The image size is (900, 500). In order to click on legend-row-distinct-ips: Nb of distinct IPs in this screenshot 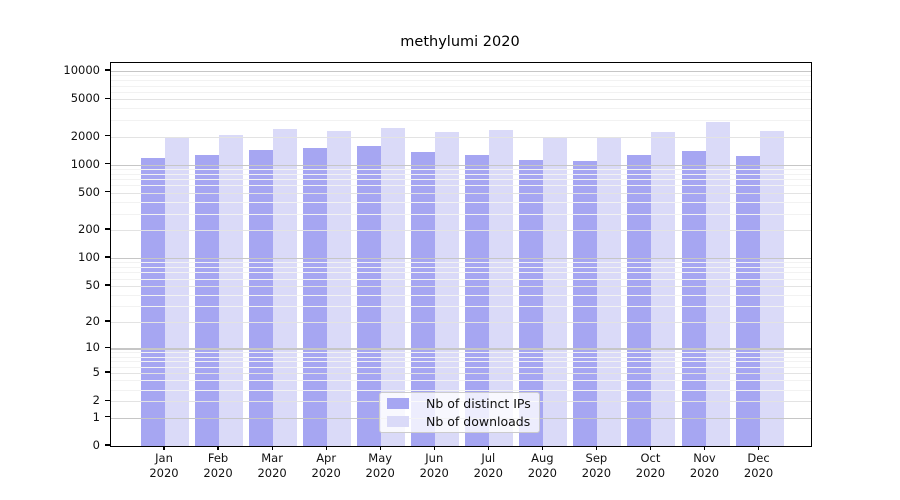, I will do `click(463, 403)`.